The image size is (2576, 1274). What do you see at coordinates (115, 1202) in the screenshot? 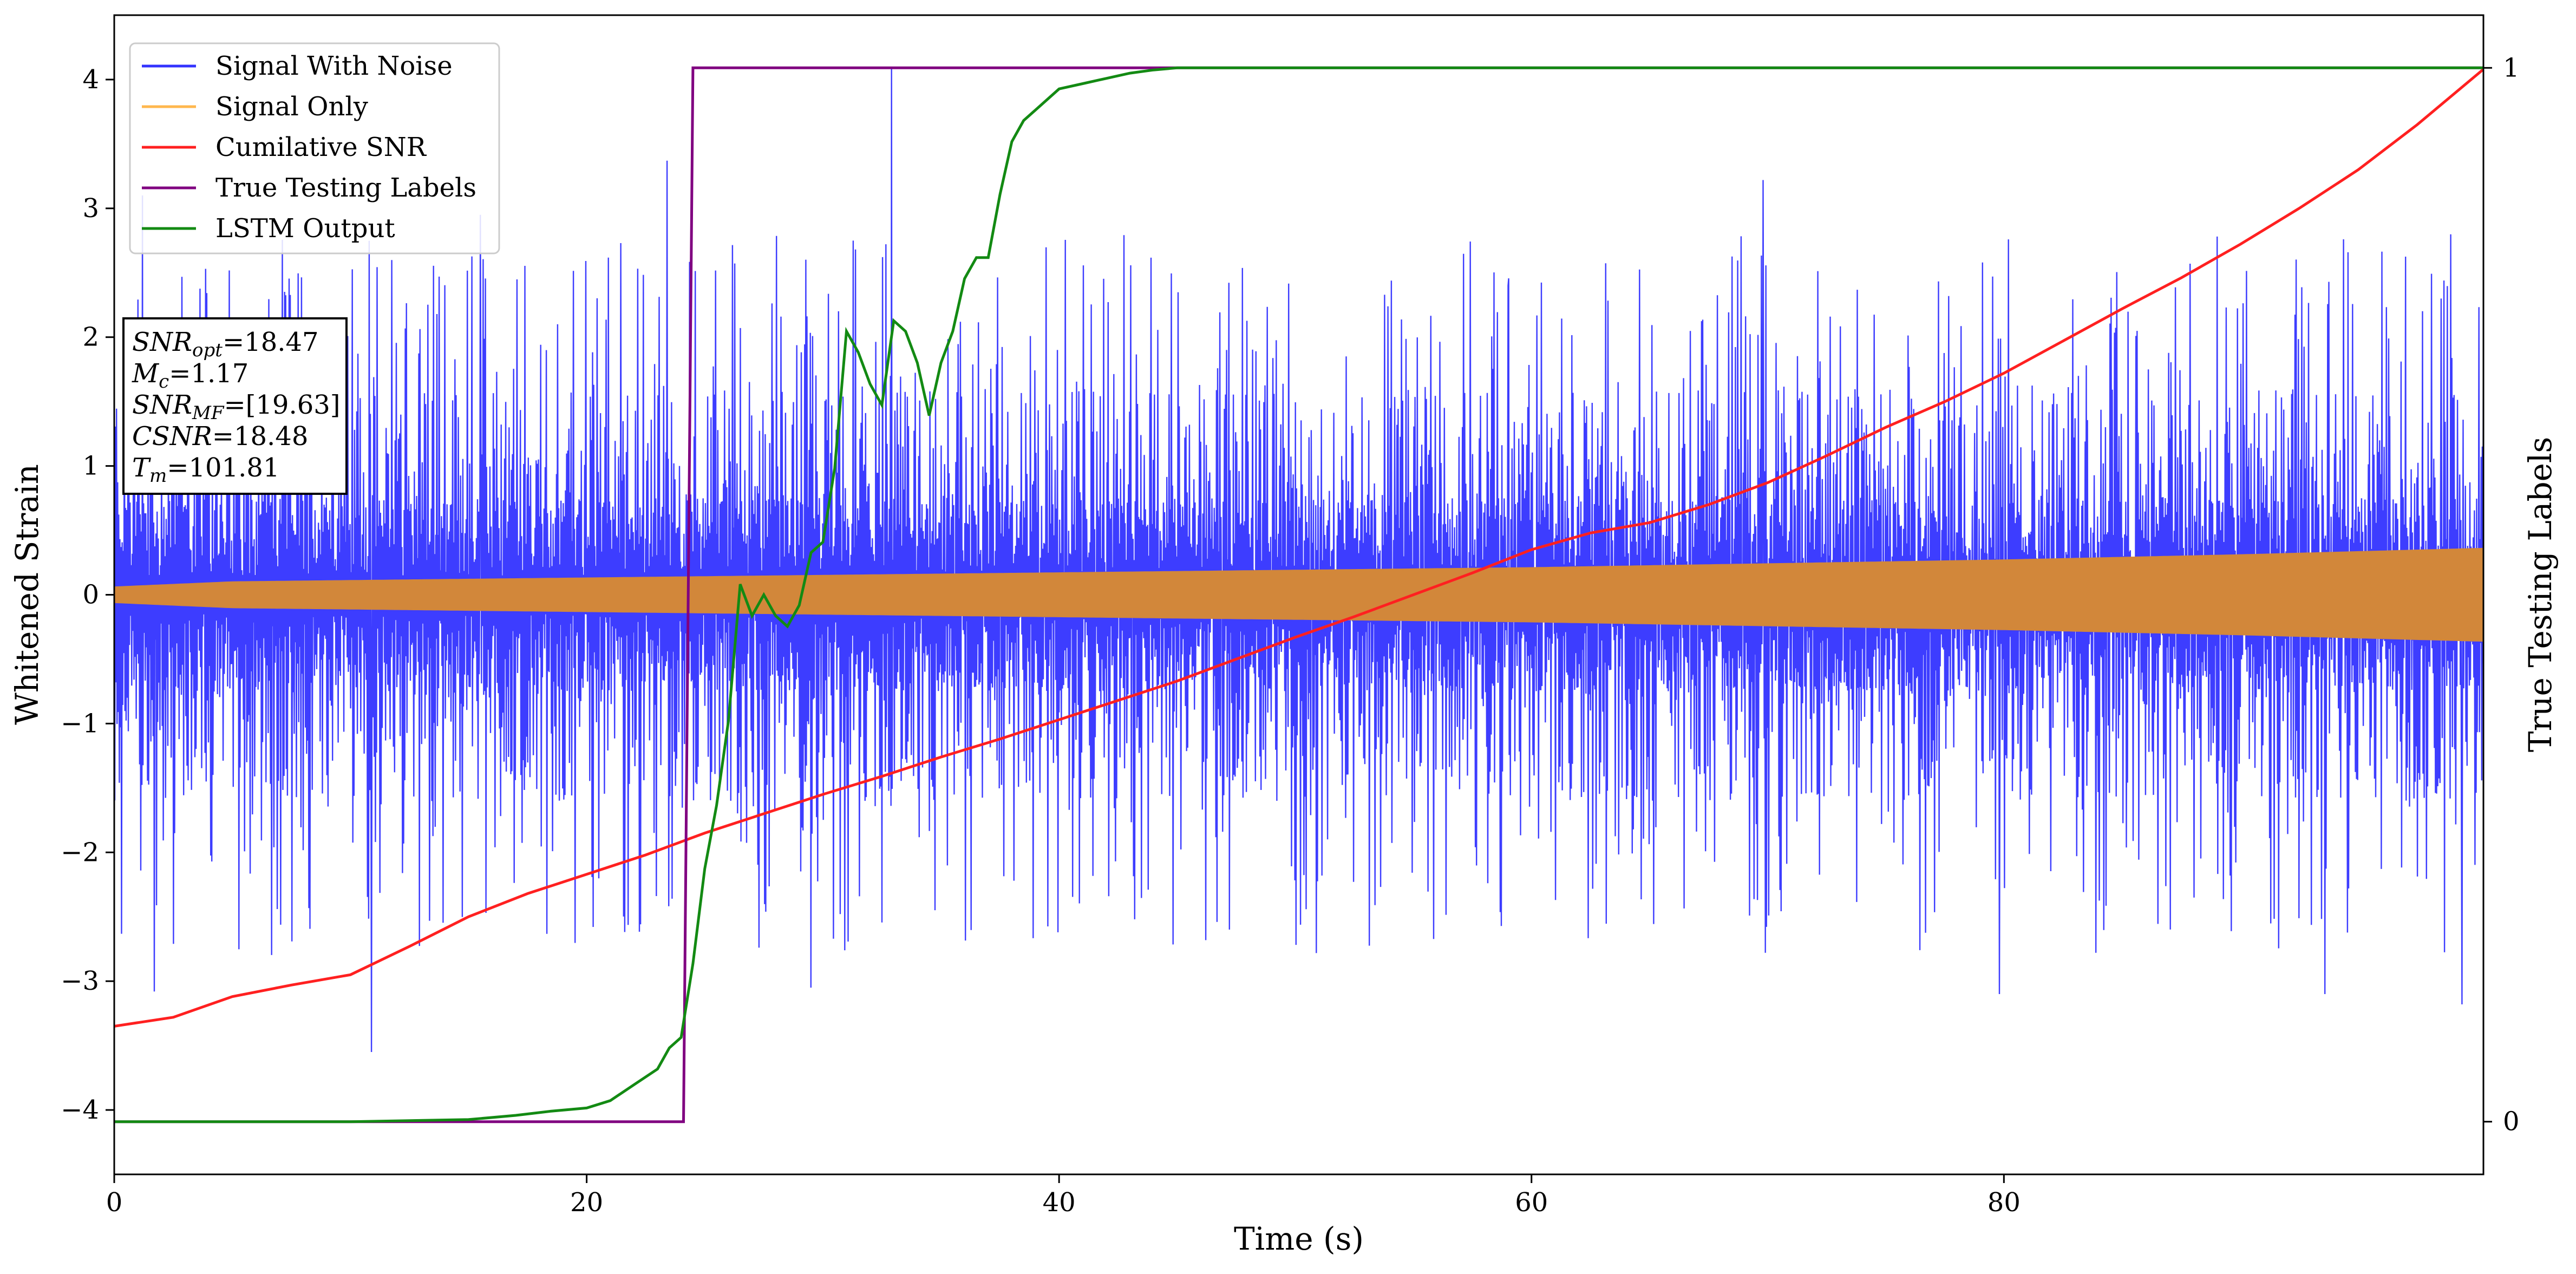
I see `x-tick-label: 0` at bounding box center [115, 1202].